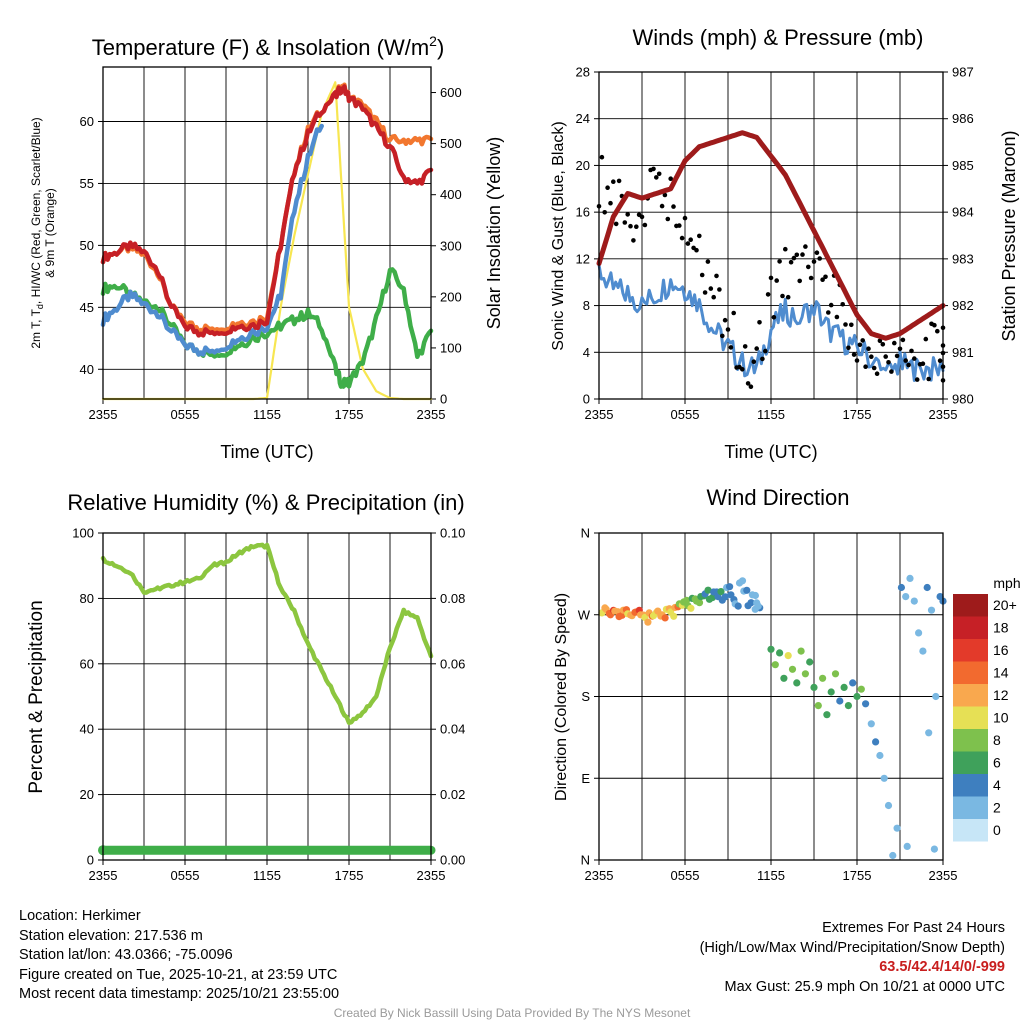 This screenshot has width=1024, height=1024. I want to click on y2-tick-label: 200, so click(451, 296).